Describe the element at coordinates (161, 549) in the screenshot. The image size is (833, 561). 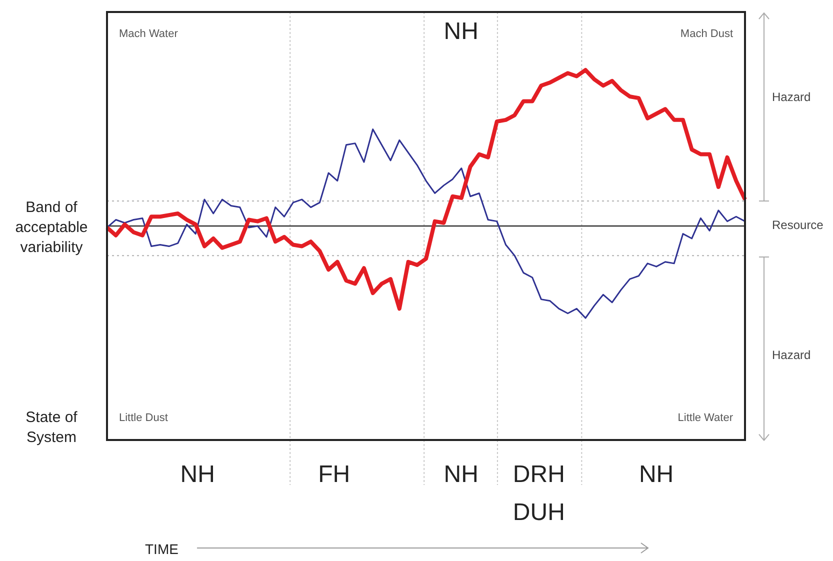
I see `text: TIME` at that location.